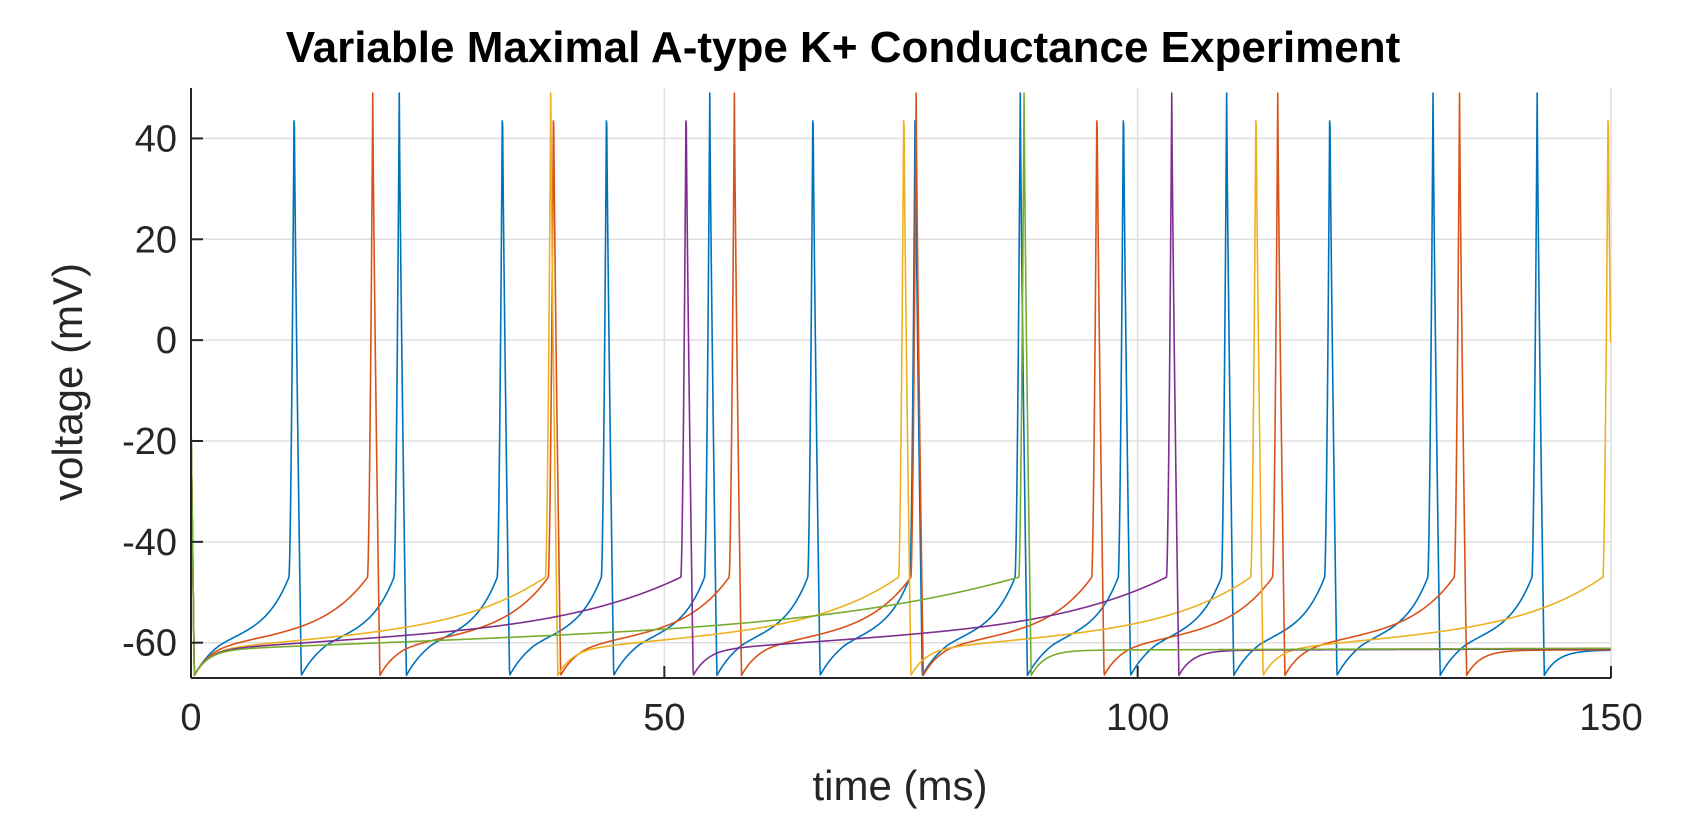  What do you see at coordinates (67, 382) in the screenshot?
I see `y-axis-label: voltage (mV)` at bounding box center [67, 382].